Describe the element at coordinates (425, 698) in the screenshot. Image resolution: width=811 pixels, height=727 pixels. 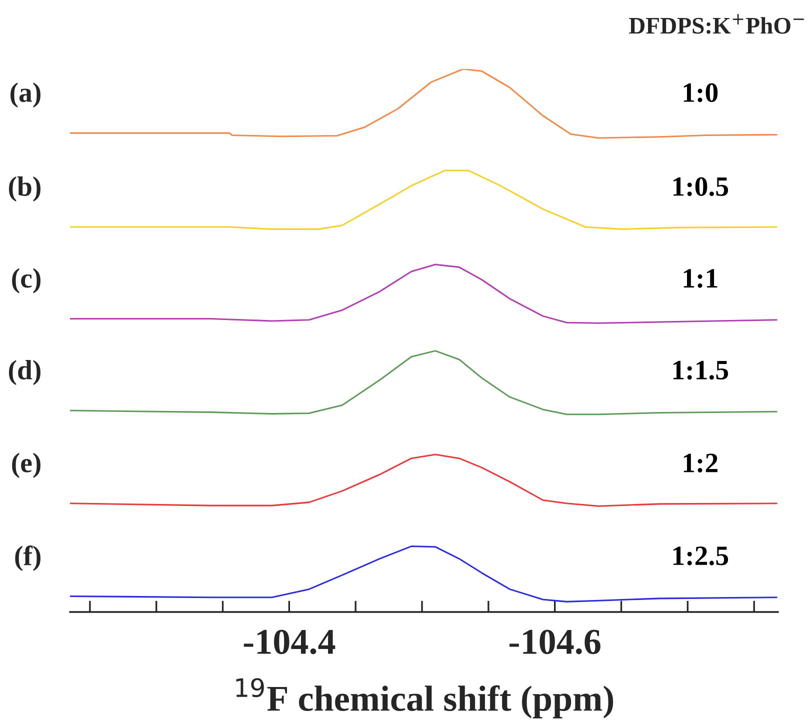
I see `x-axis-title: $^{19}$F chemical shift (ppm)` at that location.